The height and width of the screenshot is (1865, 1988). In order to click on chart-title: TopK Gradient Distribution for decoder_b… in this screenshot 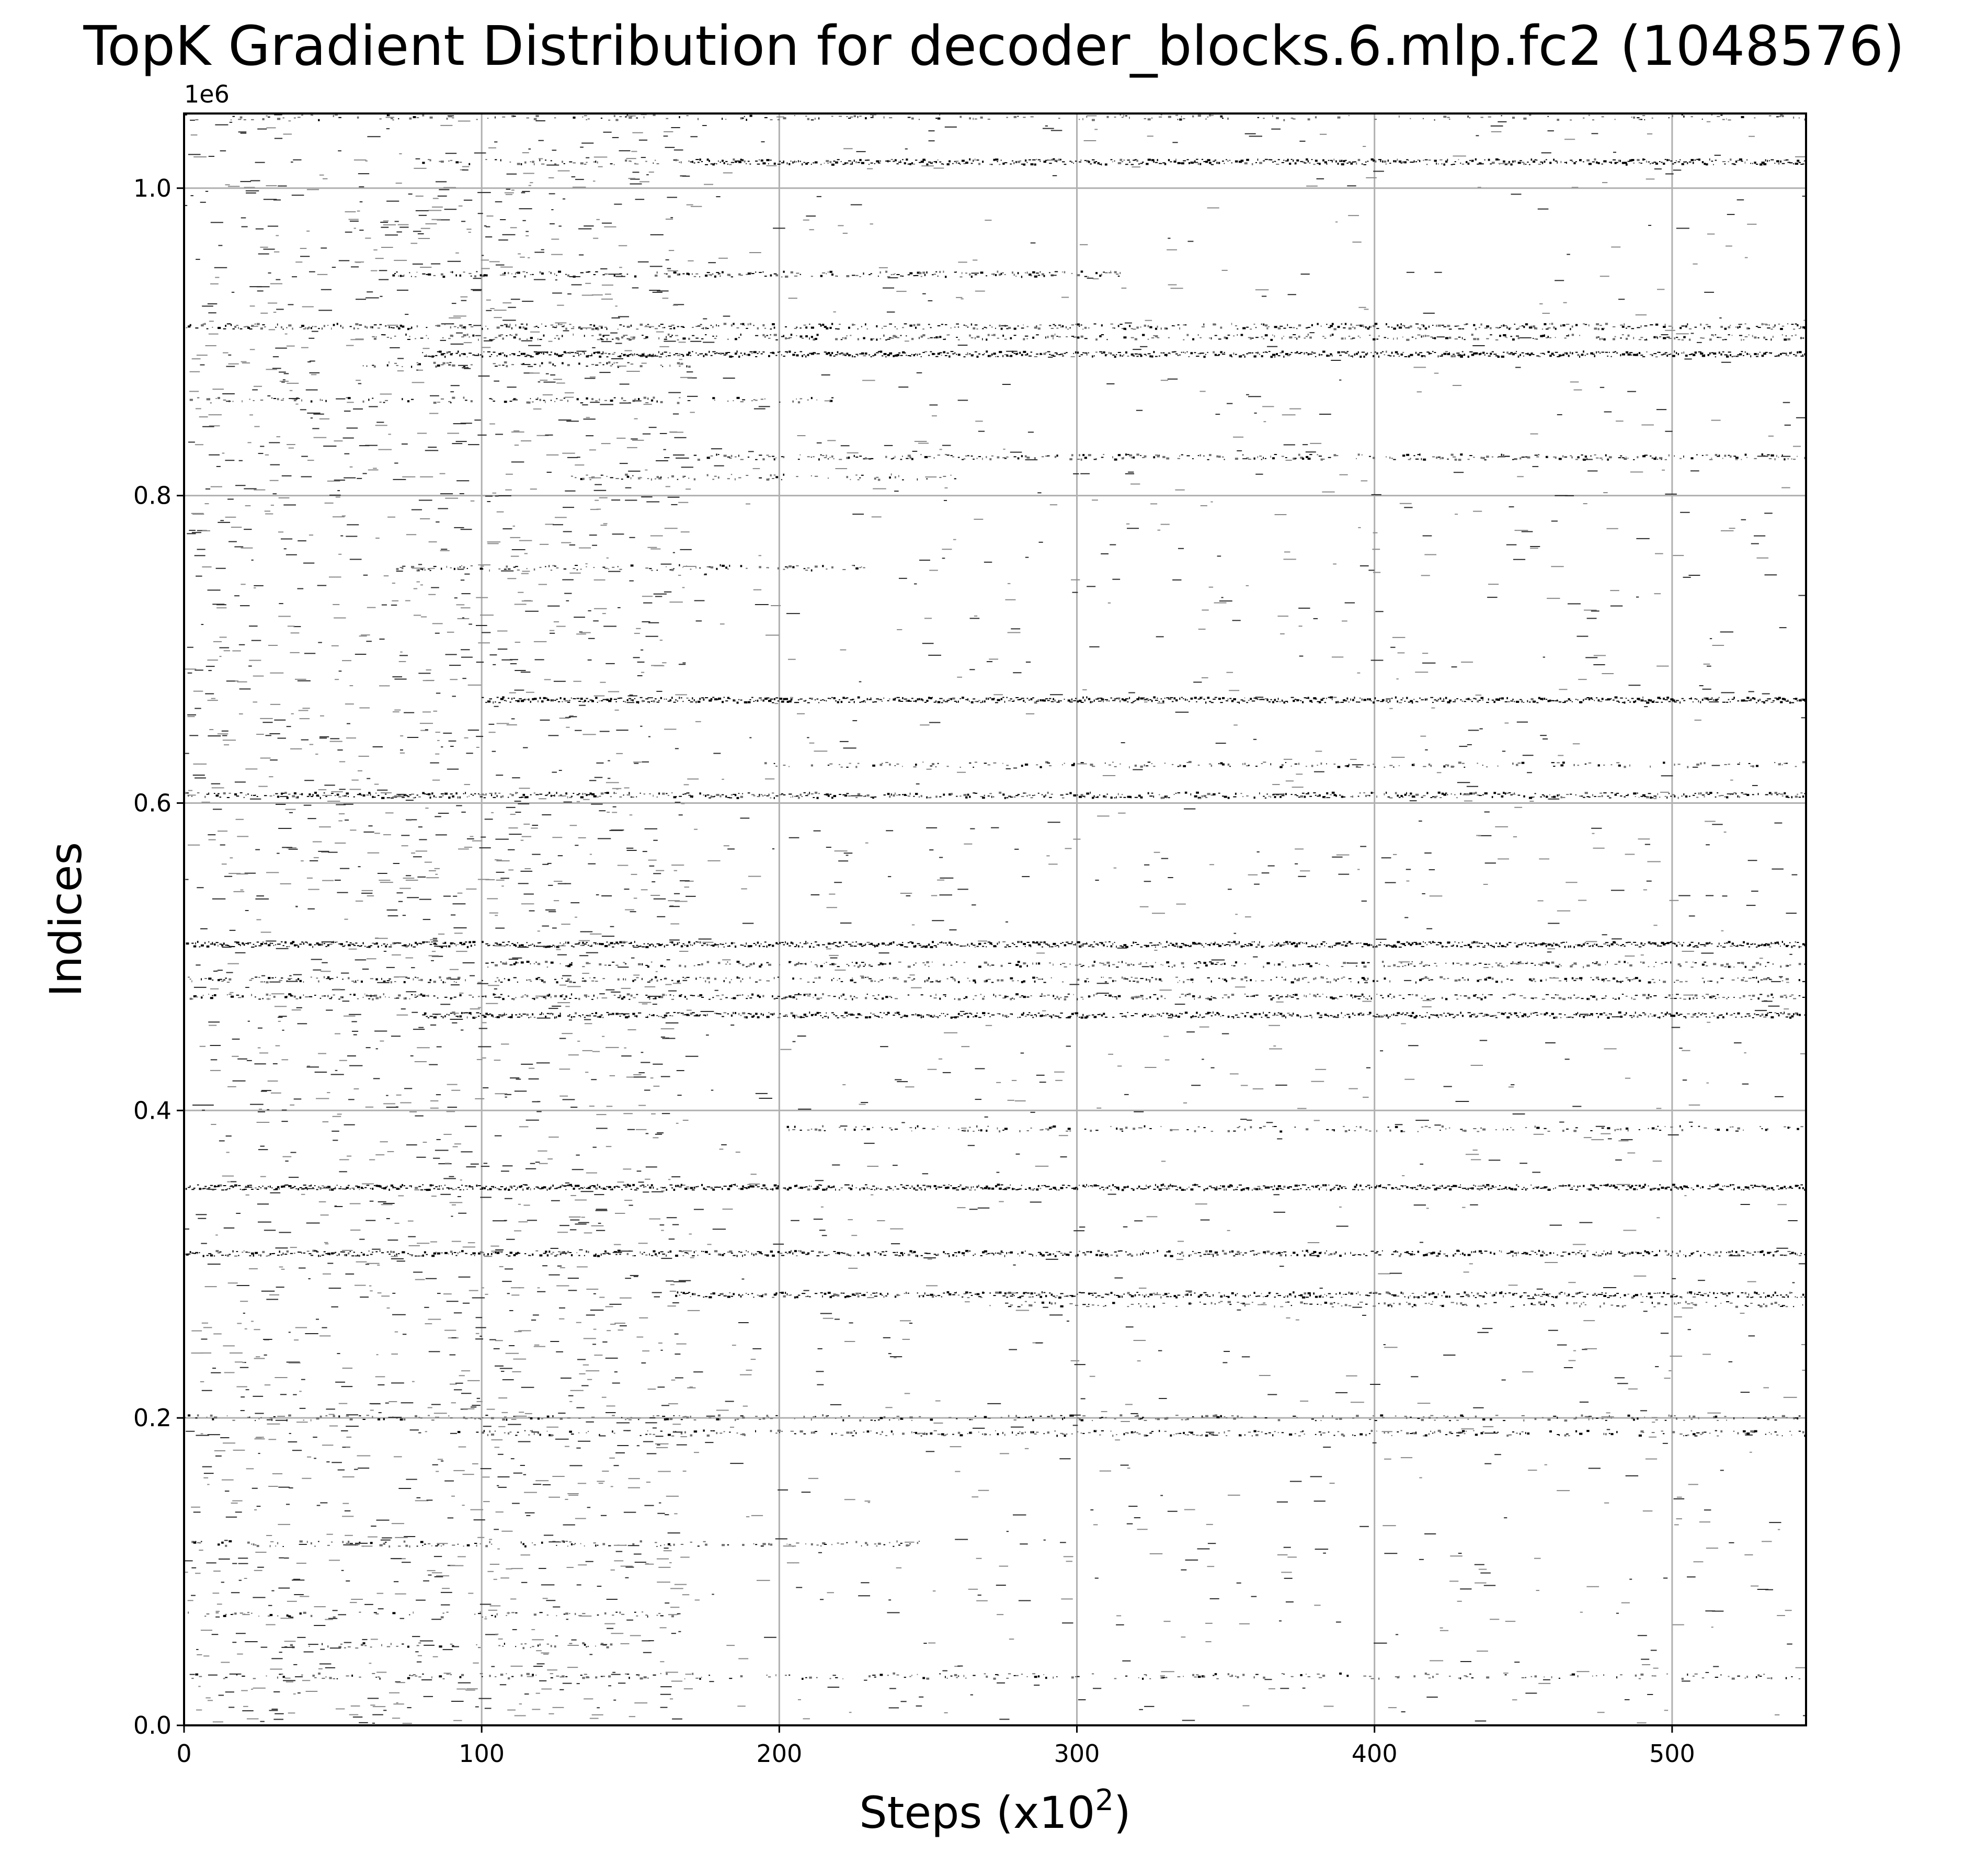, I will do `click(994, 46)`.